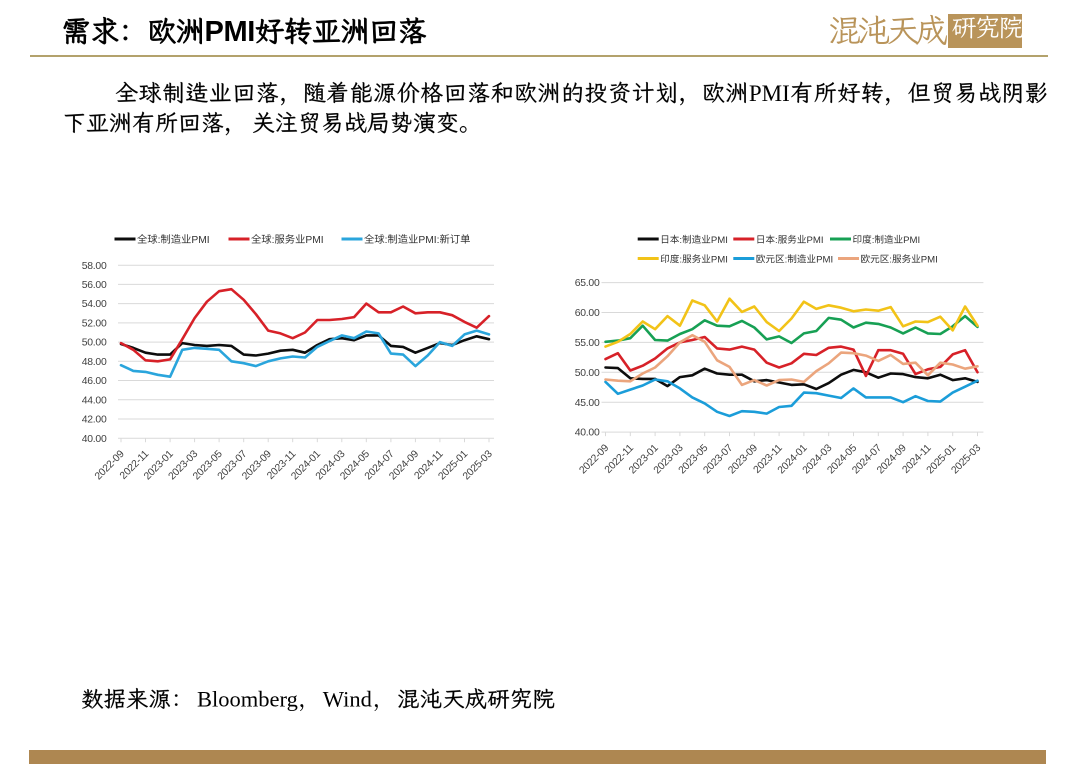  Describe the element at coordinates (247, 699) in the screenshot. I see `svg-text: Bloomberg` at that location.